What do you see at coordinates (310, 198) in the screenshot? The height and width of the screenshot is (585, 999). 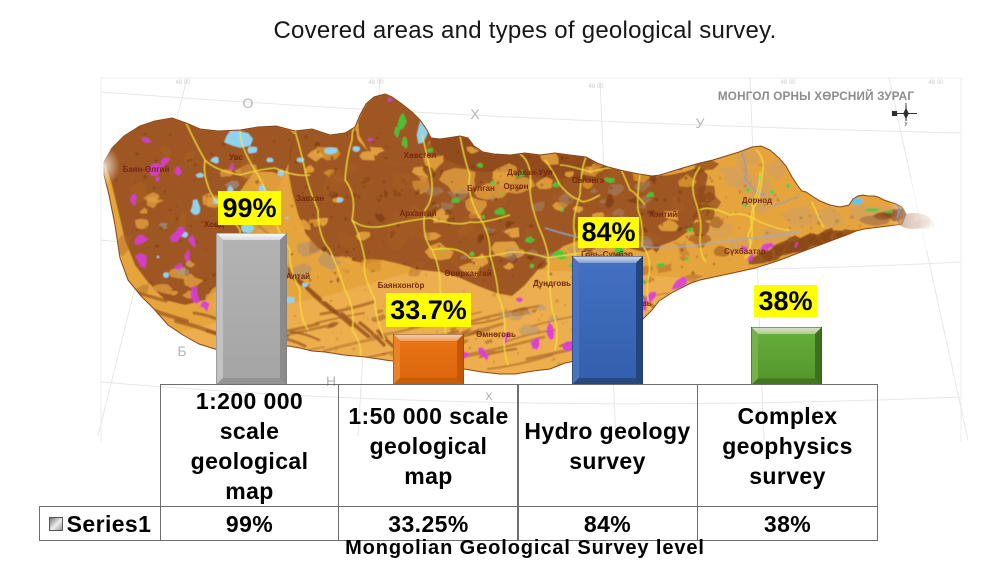 I see `svg-text: Завхан` at bounding box center [310, 198].